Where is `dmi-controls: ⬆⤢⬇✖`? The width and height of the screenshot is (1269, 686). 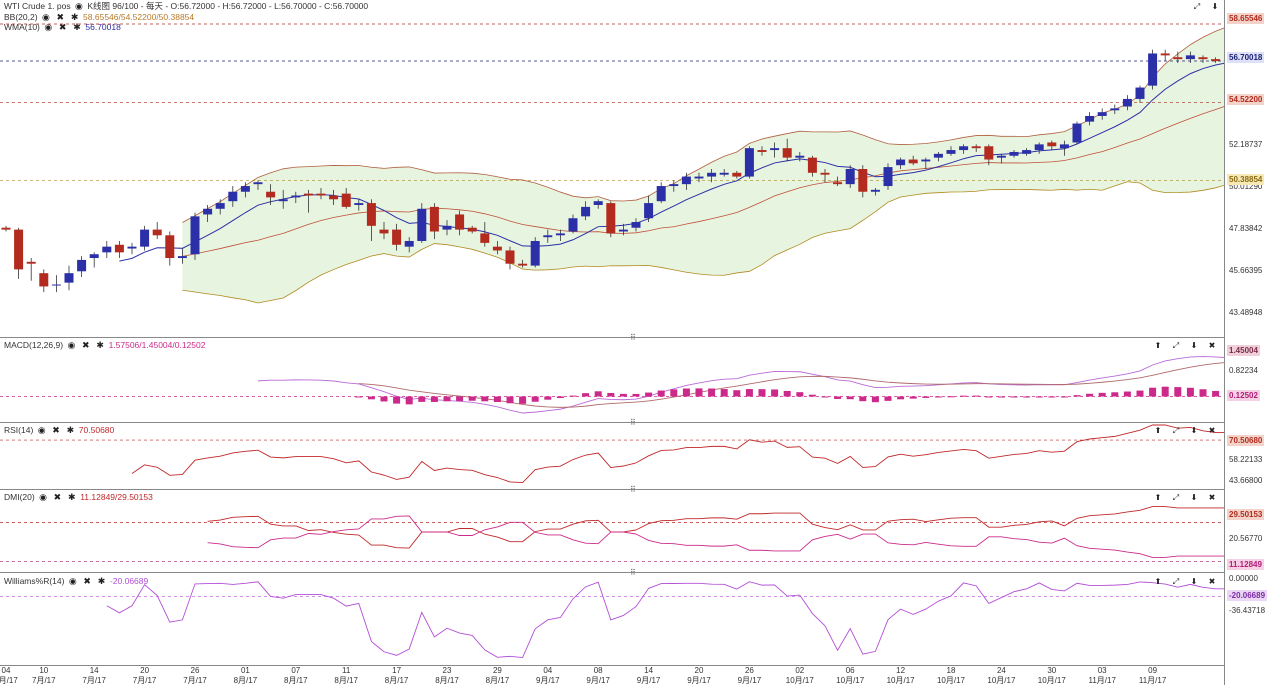 dmi-controls: ⬆⤢⬇✖ is located at coordinates (1185, 497).